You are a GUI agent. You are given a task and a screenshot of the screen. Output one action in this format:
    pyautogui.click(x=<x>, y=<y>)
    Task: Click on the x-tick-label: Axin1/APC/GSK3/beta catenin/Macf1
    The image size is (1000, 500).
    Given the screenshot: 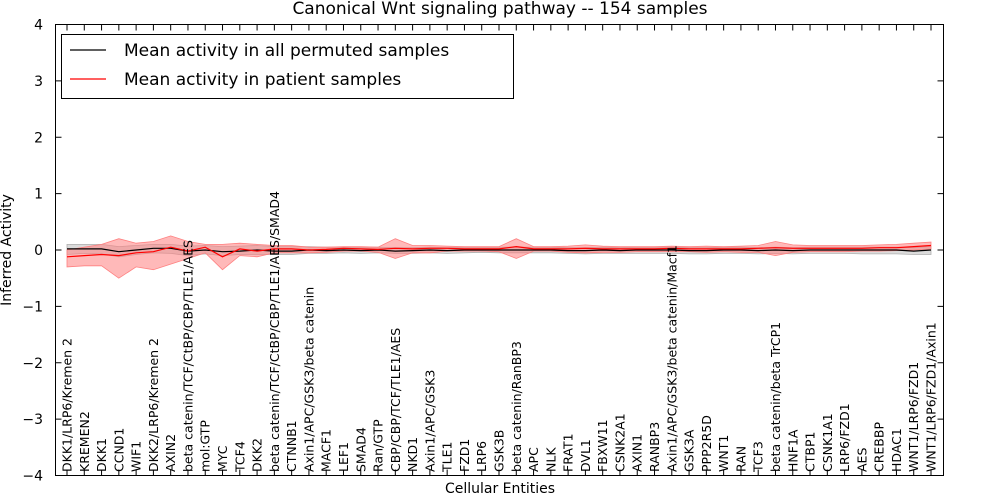 What is the action you would take?
    pyautogui.click(x=671, y=358)
    